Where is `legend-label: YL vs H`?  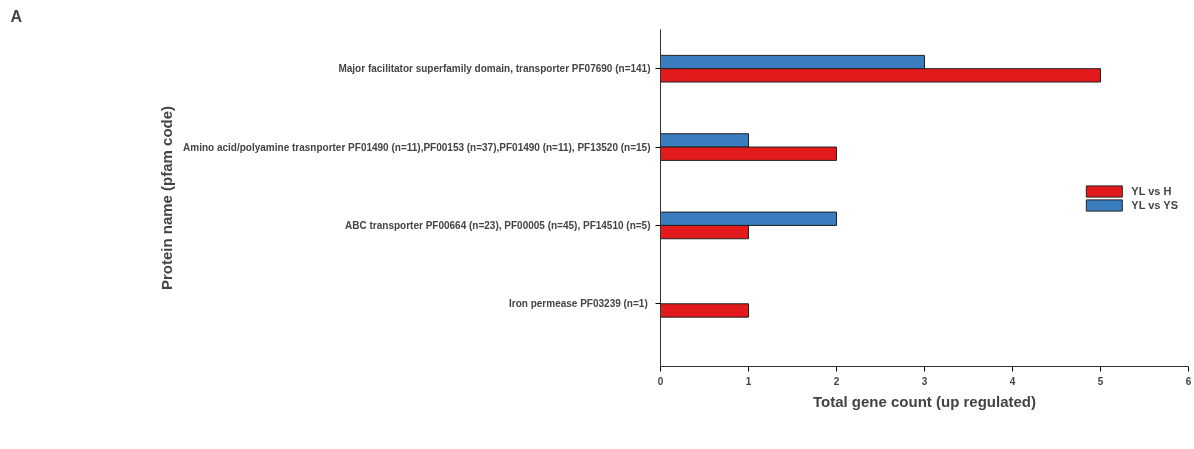 legend-label: YL vs H is located at coordinates (1151, 190).